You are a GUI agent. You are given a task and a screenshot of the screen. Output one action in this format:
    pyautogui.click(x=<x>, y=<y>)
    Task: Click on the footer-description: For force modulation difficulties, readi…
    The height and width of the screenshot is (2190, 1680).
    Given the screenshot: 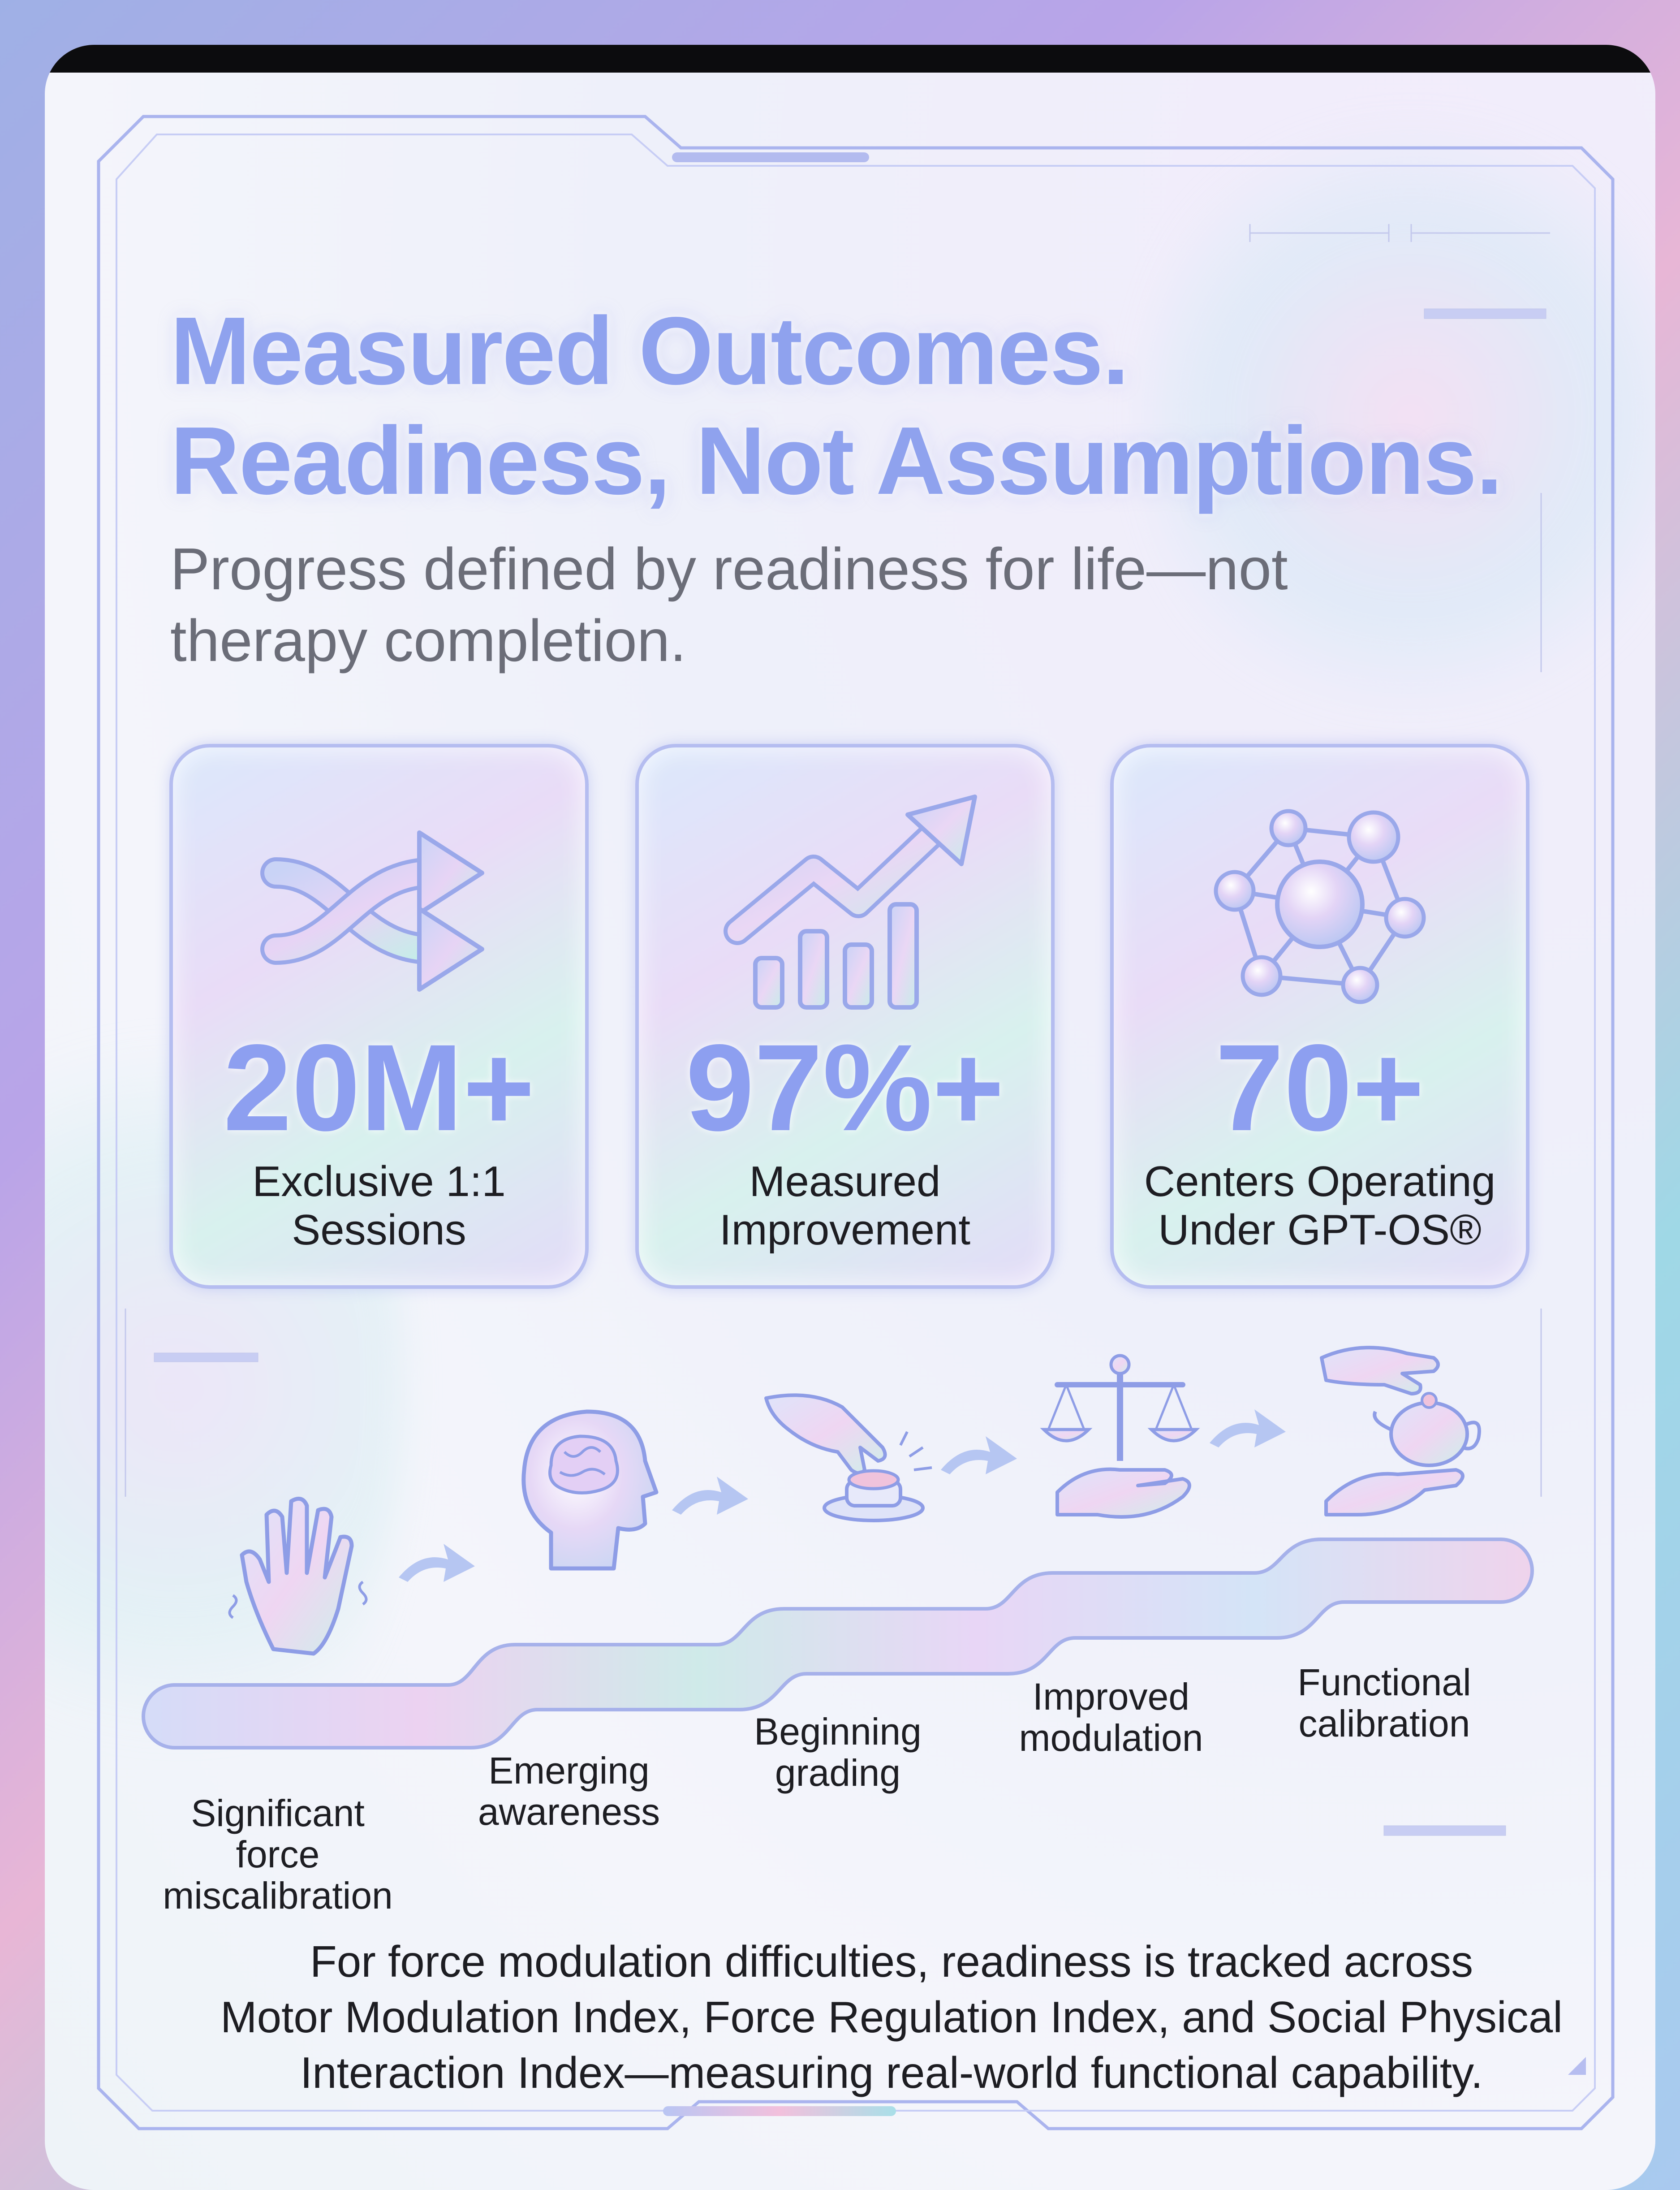 What is the action you would take?
    pyautogui.click(x=891, y=2017)
    